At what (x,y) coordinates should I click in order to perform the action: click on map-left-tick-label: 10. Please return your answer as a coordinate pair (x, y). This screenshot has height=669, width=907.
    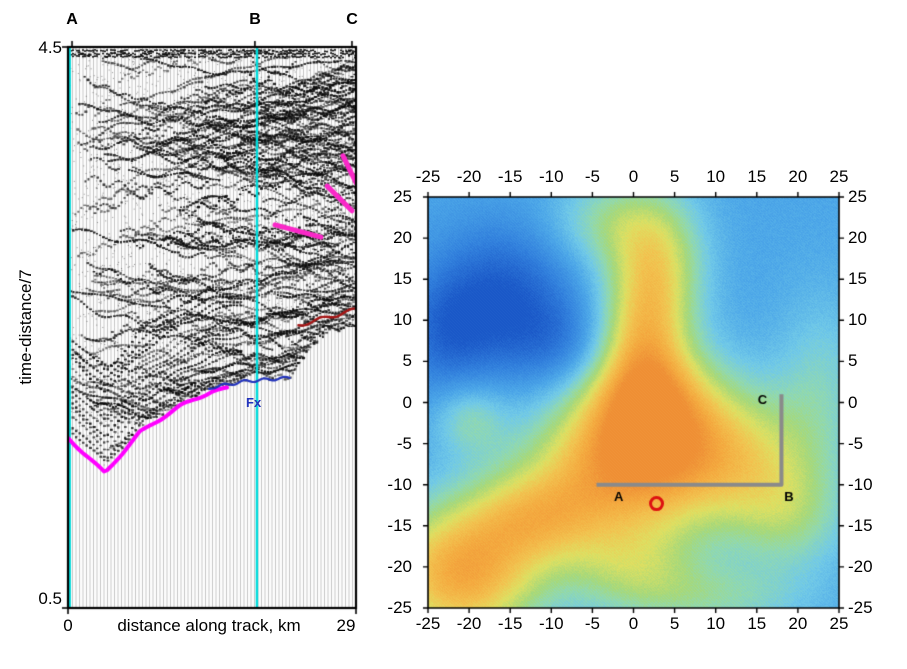
    Looking at the image, I should click on (402, 320).